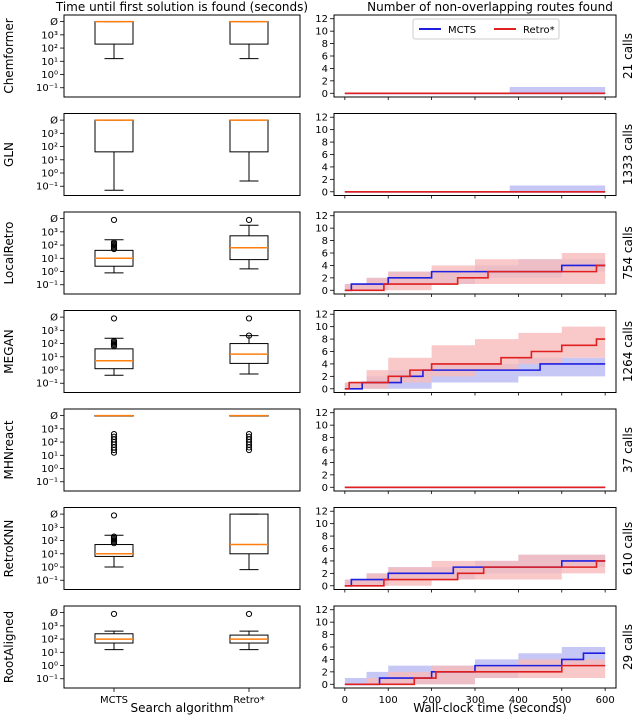  Describe the element at coordinates (475, 268) in the screenshot. I see `retro-confidence-band` at that location.